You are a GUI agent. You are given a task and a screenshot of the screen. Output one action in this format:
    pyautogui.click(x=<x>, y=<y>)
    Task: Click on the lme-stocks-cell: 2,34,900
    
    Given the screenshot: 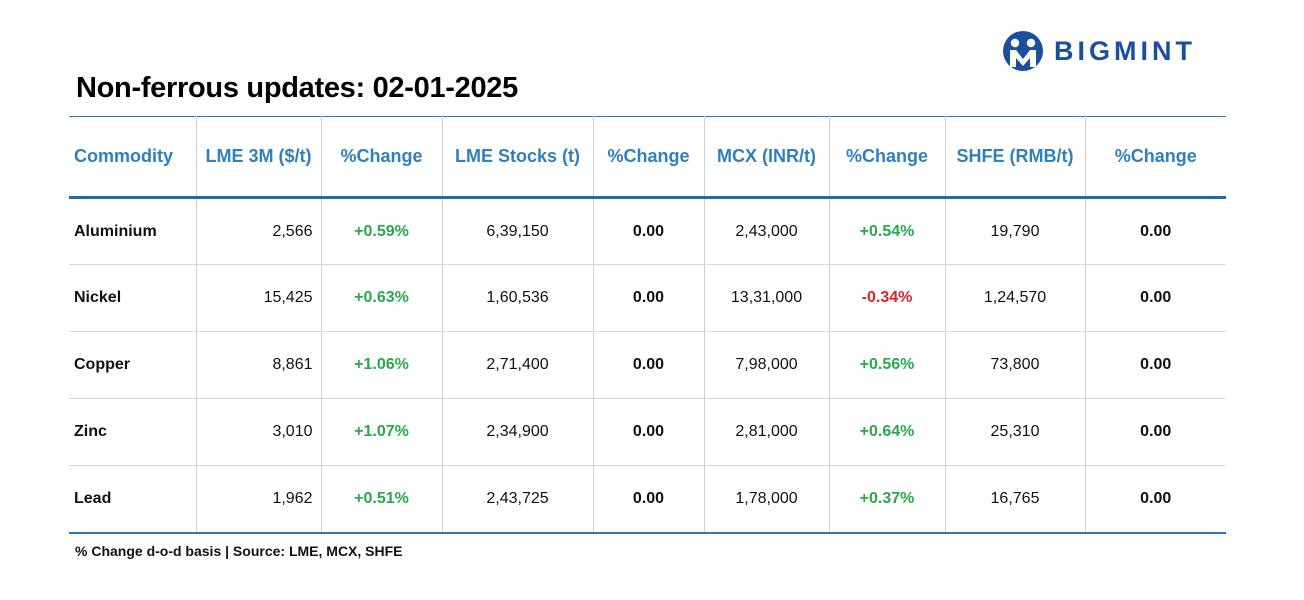 What is the action you would take?
    pyautogui.click(x=517, y=432)
    